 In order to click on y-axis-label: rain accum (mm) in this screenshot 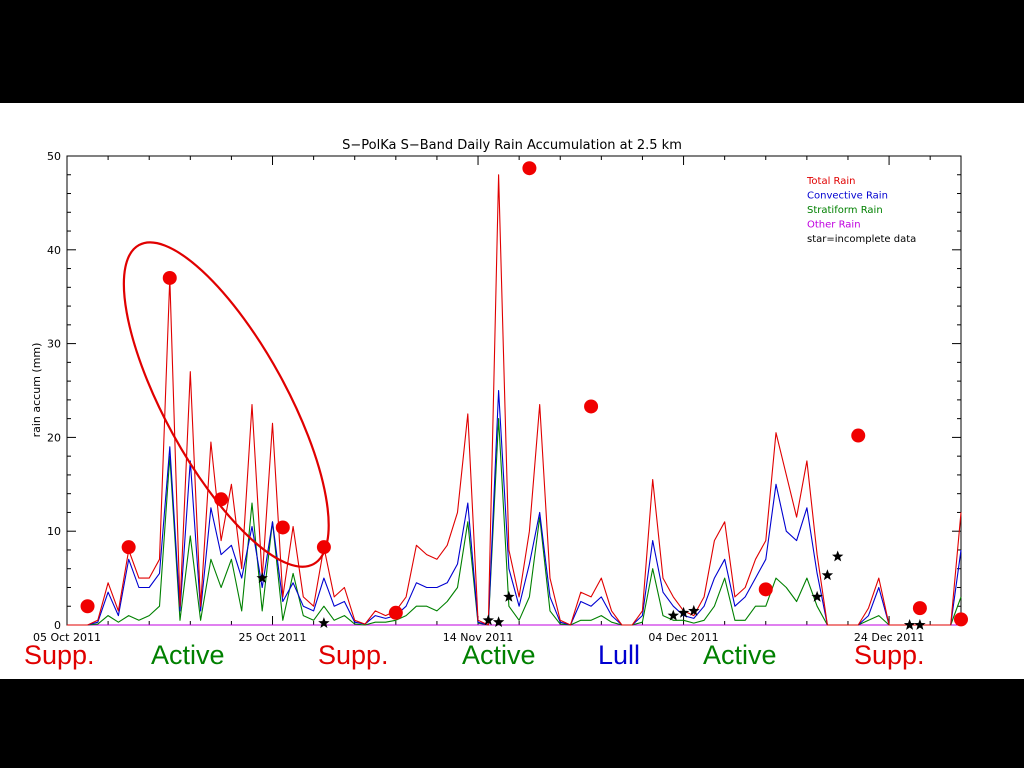, I will do `click(36, 390)`.